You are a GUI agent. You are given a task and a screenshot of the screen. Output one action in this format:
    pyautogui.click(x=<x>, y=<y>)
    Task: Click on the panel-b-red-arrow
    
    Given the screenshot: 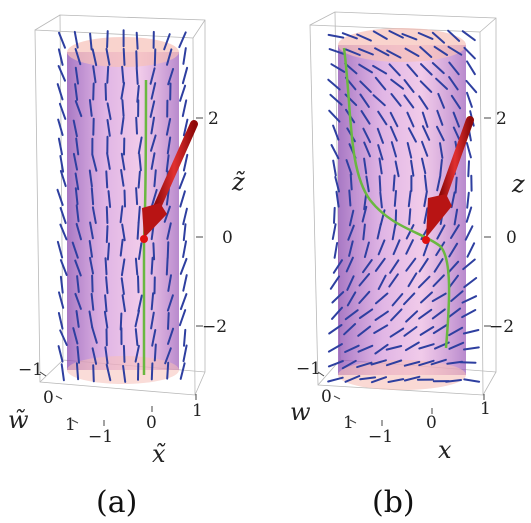 What is the action you would take?
    pyautogui.click(x=450, y=177)
    